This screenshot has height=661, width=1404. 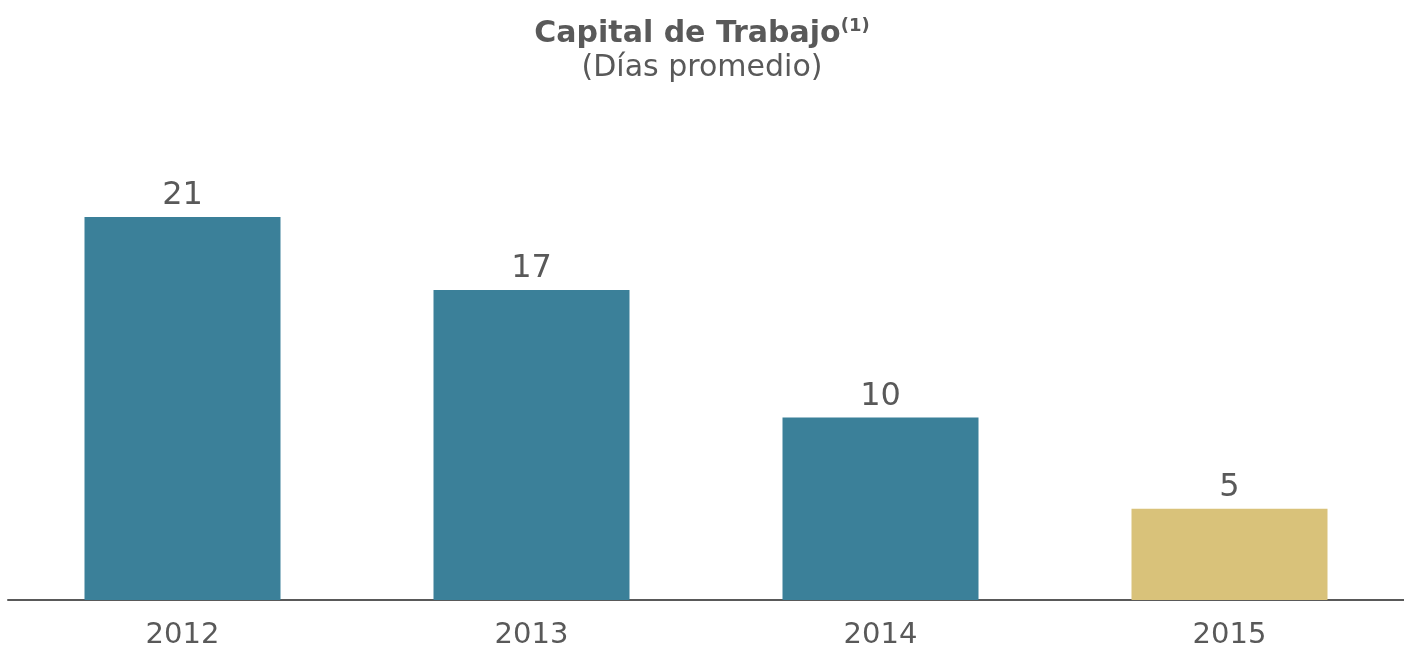 What do you see at coordinates (1229, 632) in the screenshot?
I see `x-tick-label: 2015` at bounding box center [1229, 632].